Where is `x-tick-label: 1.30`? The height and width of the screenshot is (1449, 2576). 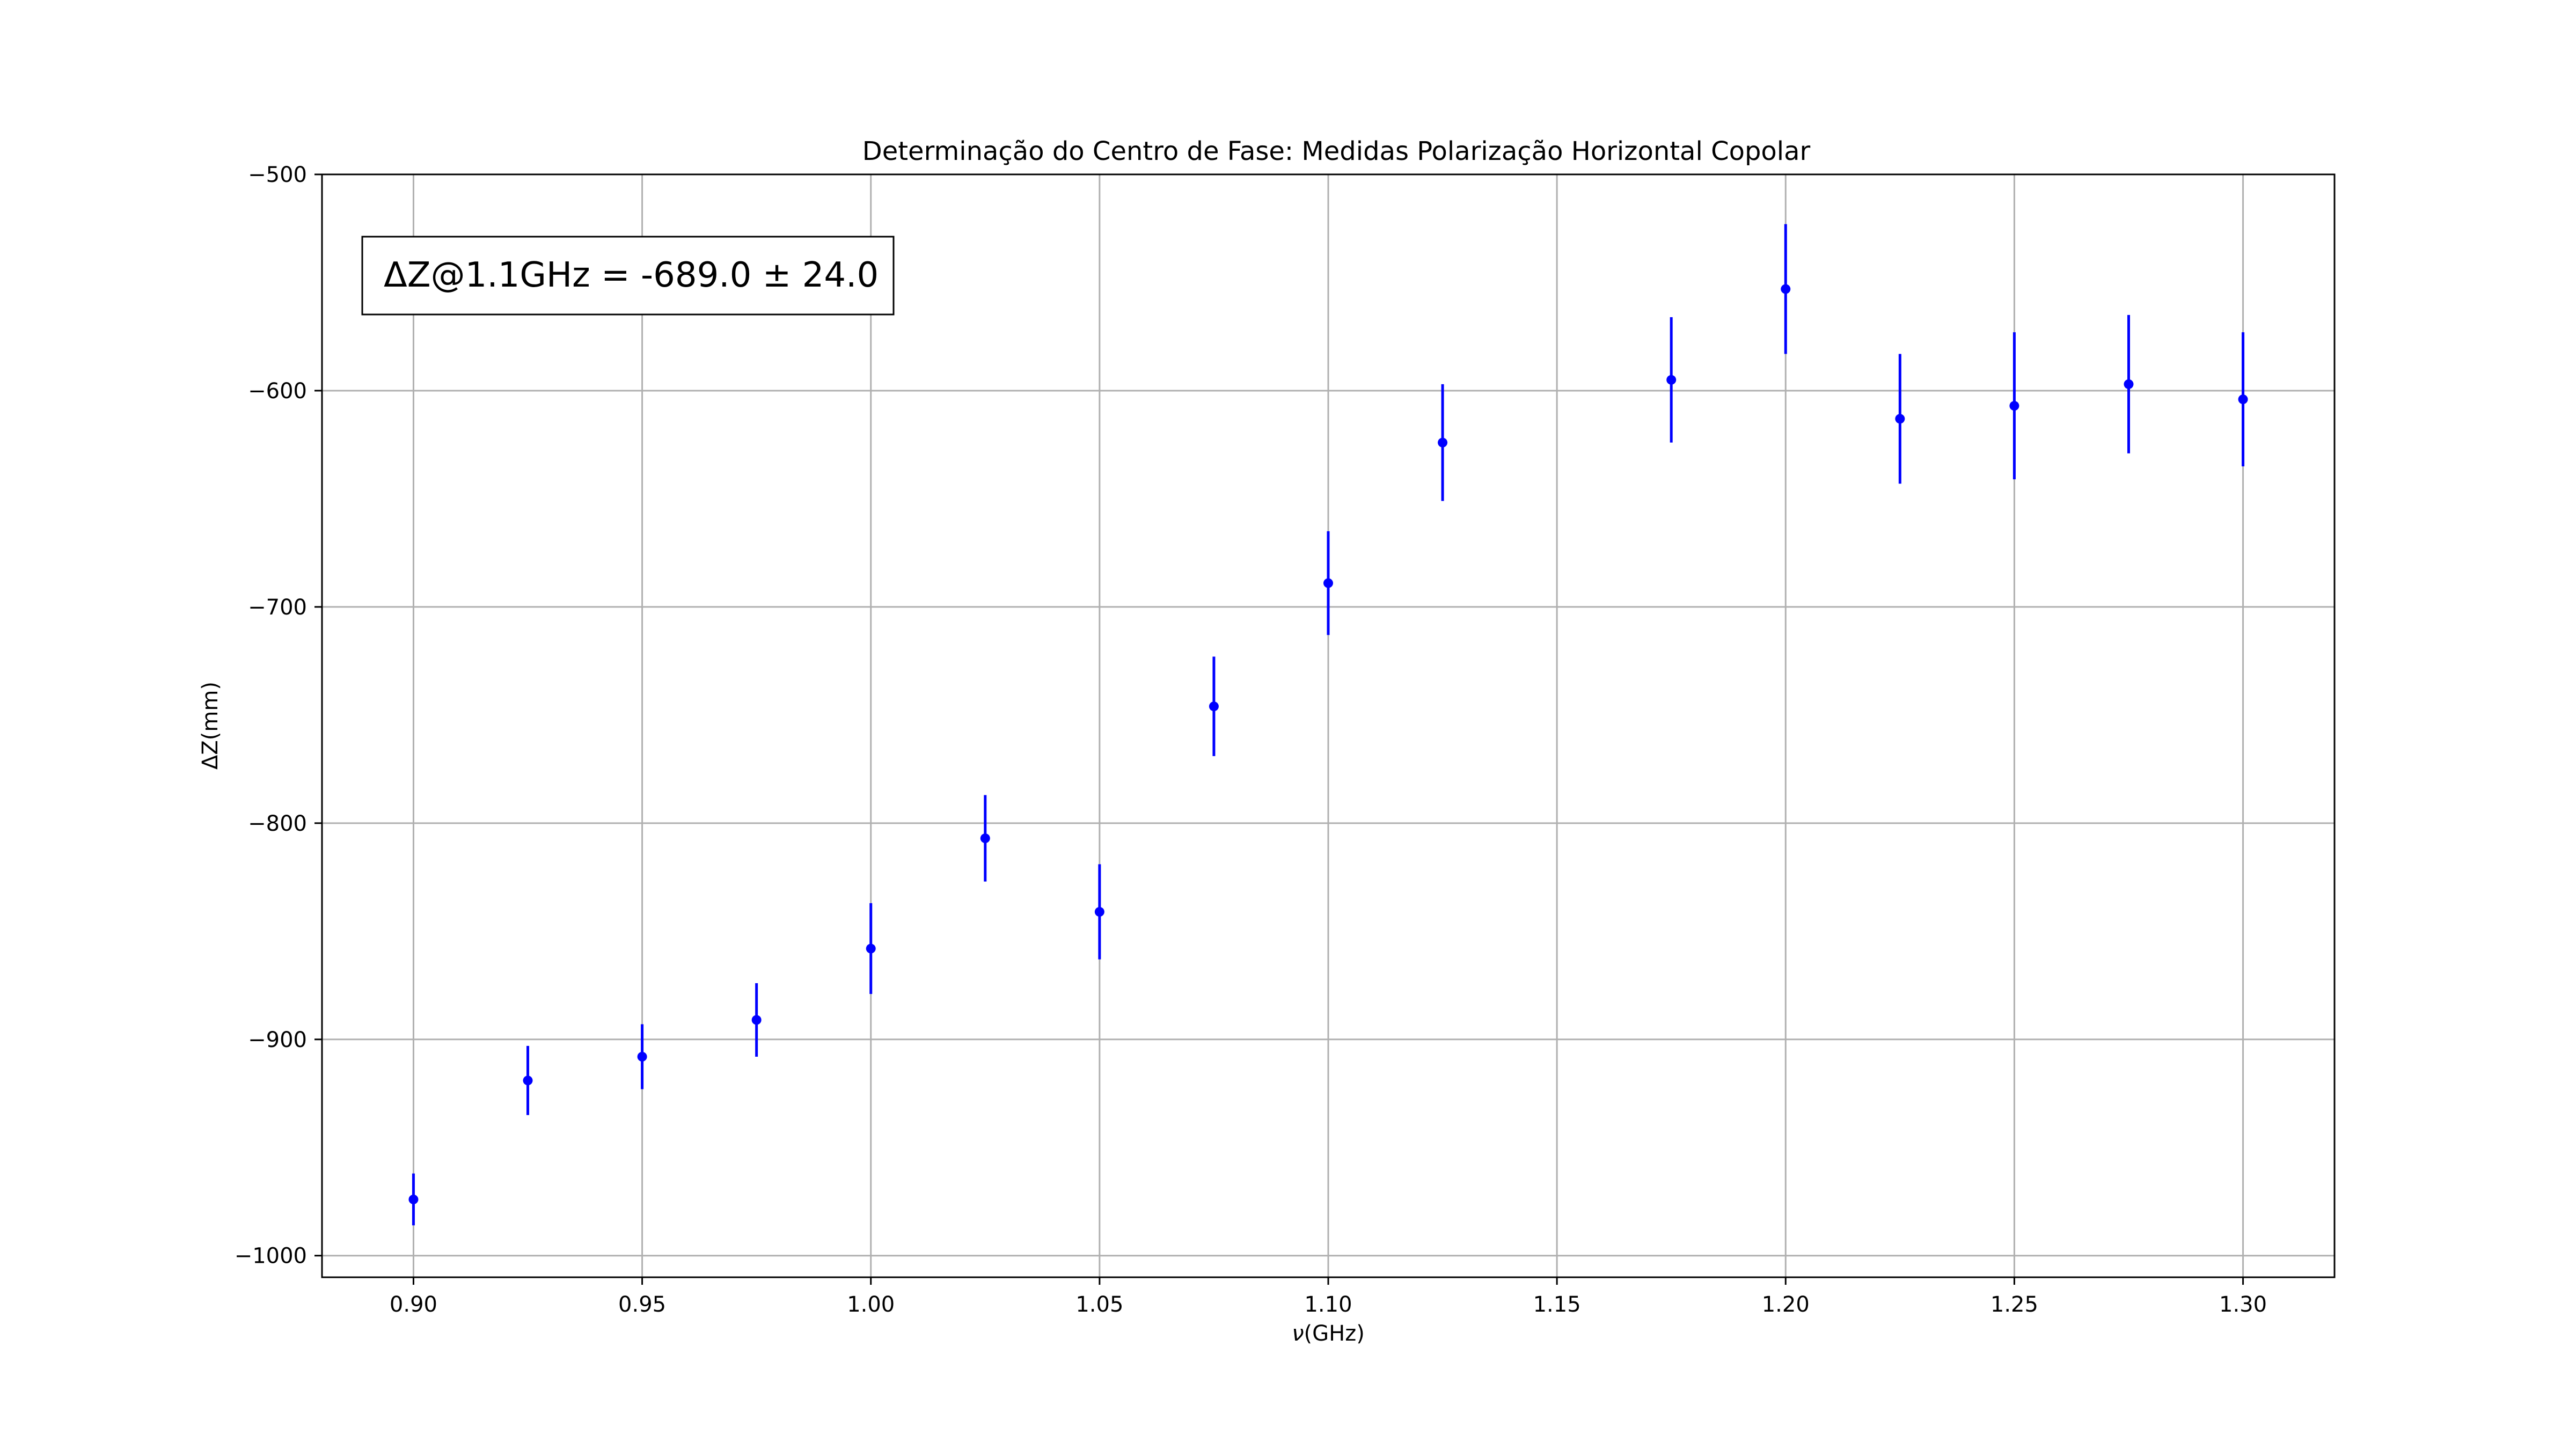
x-tick-label: 1.30 is located at coordinates (2243, 1304).